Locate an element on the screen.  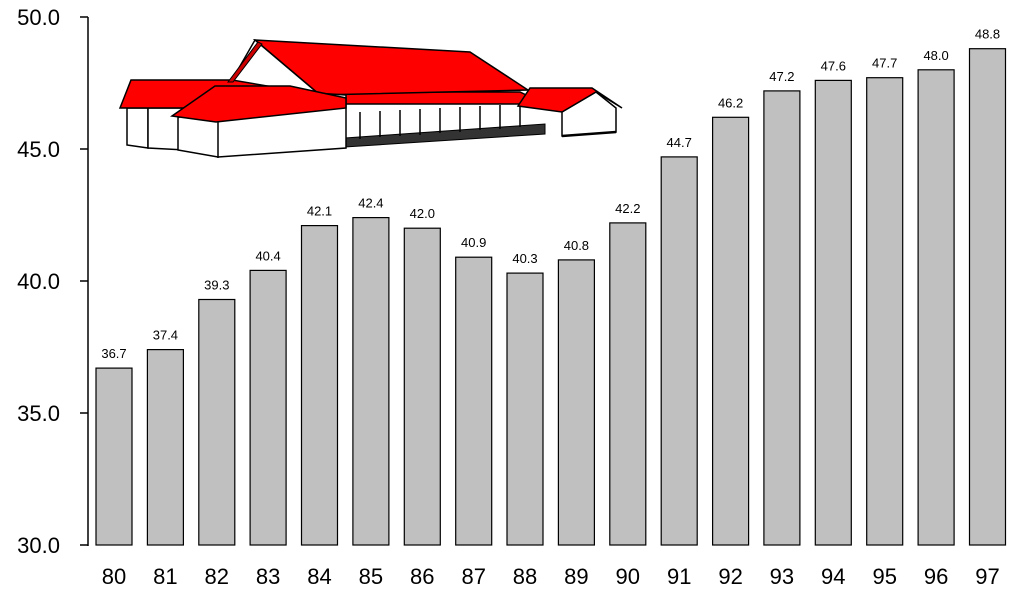
x-tick-label-88: 88 is located at coordinates (525, 576).